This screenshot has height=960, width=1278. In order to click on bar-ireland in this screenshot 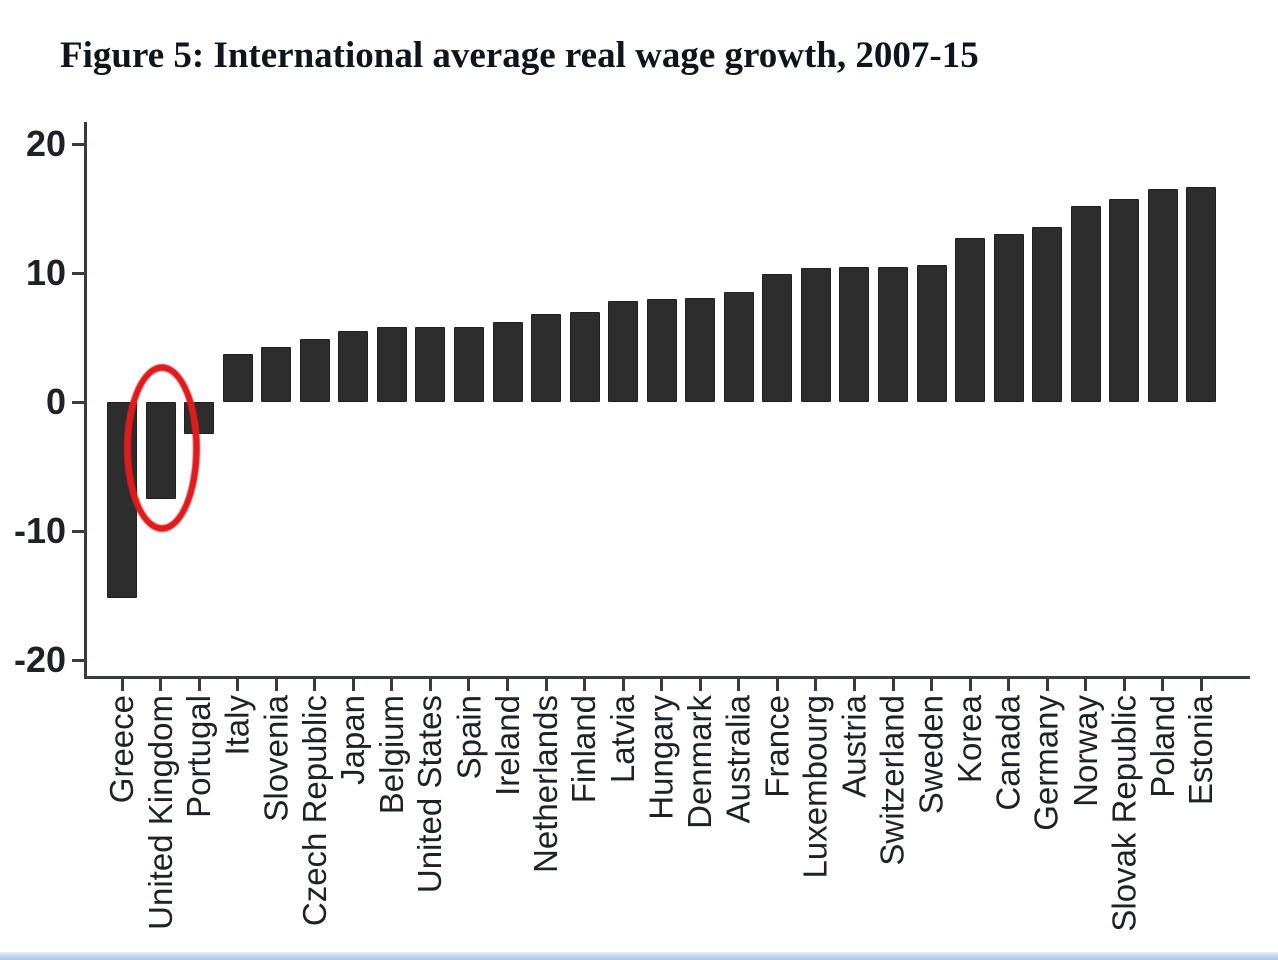, I will do `click(507, 362)`.